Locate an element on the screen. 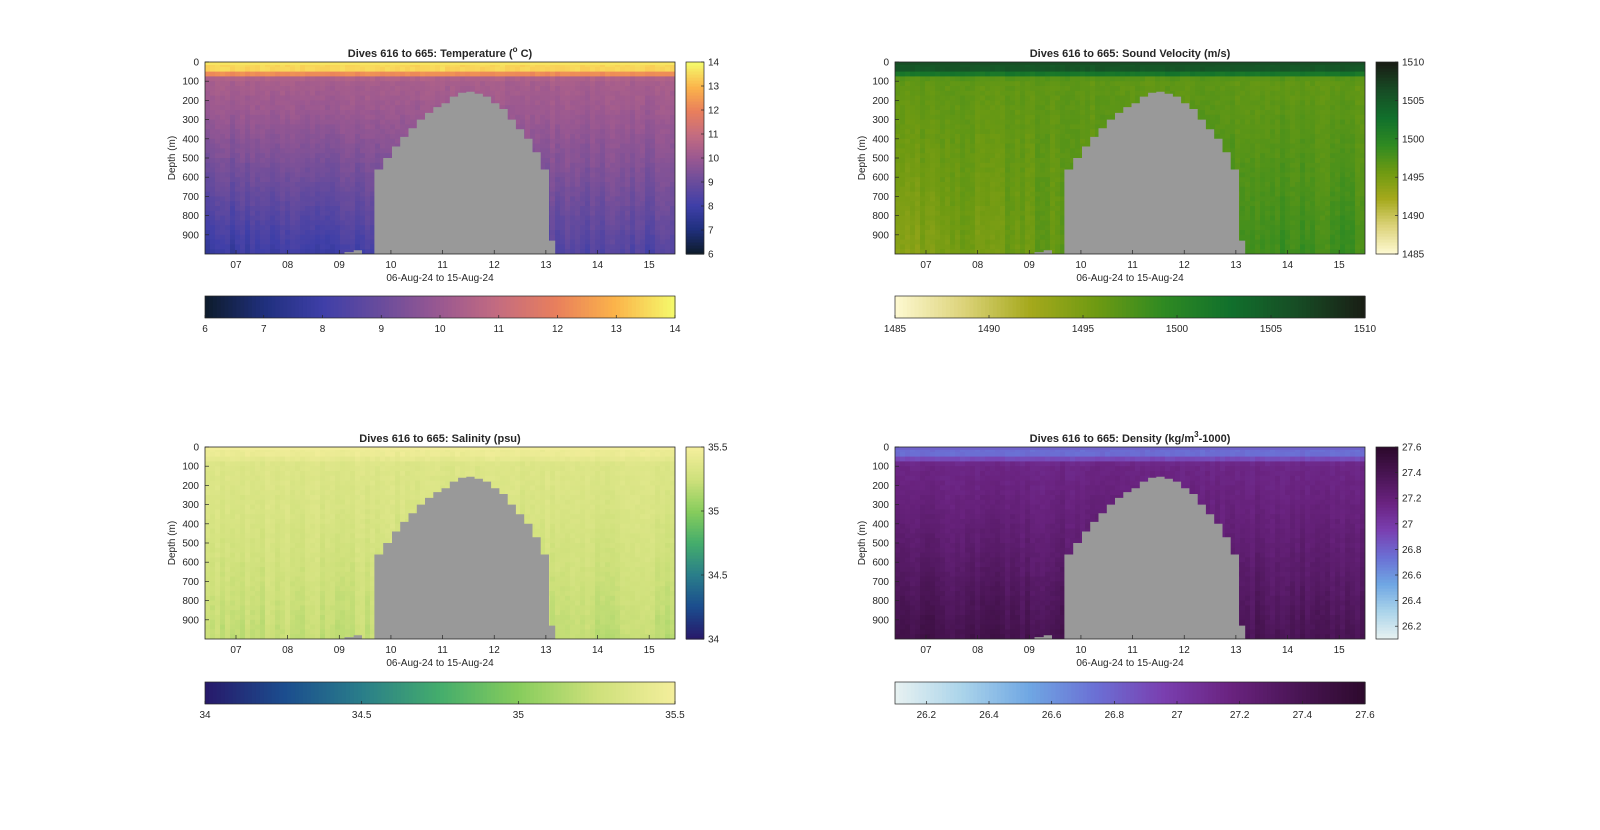 Image resolution: width=1600 pixels, height=830 pixels. colorbar-right-label: 12 is located at coordinates (714, 111).